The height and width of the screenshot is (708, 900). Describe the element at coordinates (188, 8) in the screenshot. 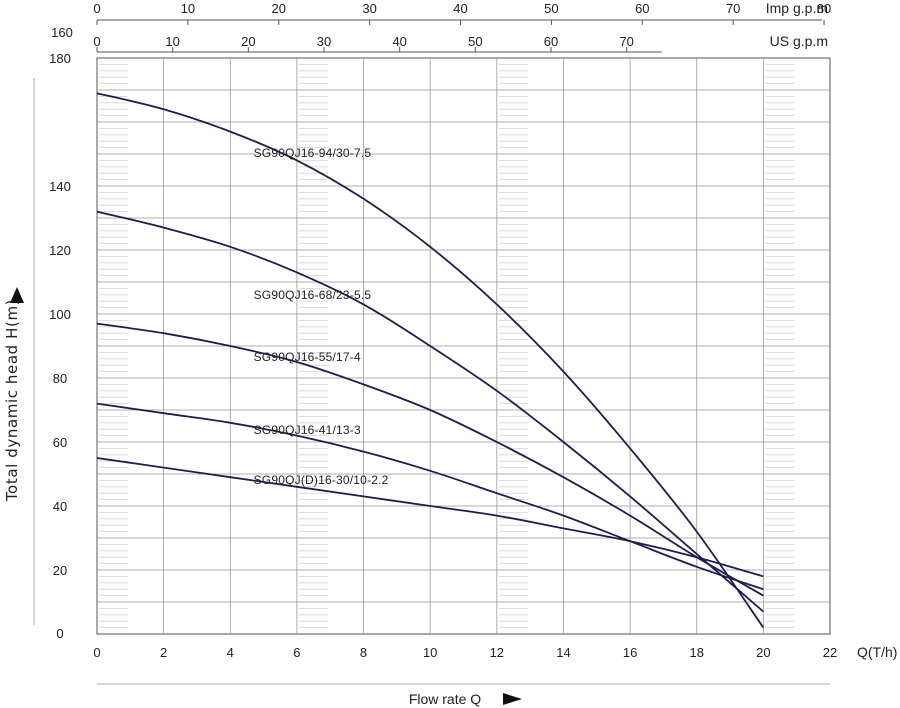

I see `imp-gpm-tick-label: 10` at that location.